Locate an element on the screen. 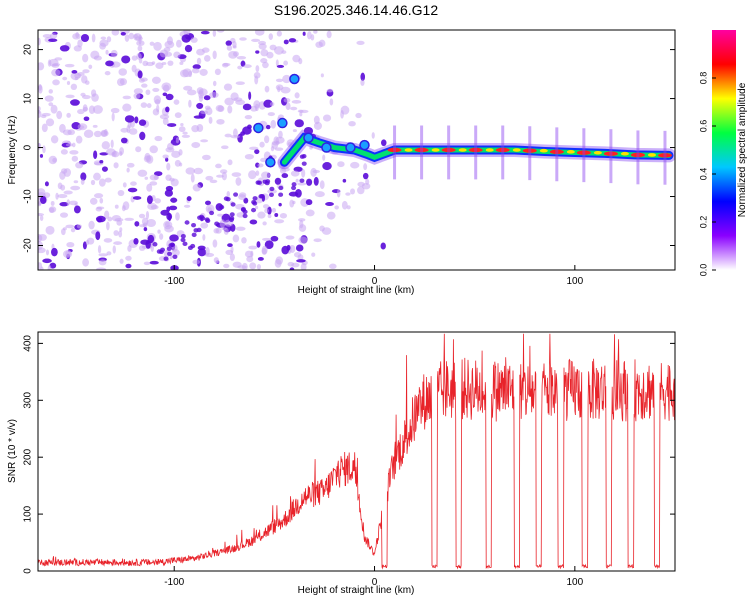  snr-y-tick-label: 200 is located at coordinates (28, 456).